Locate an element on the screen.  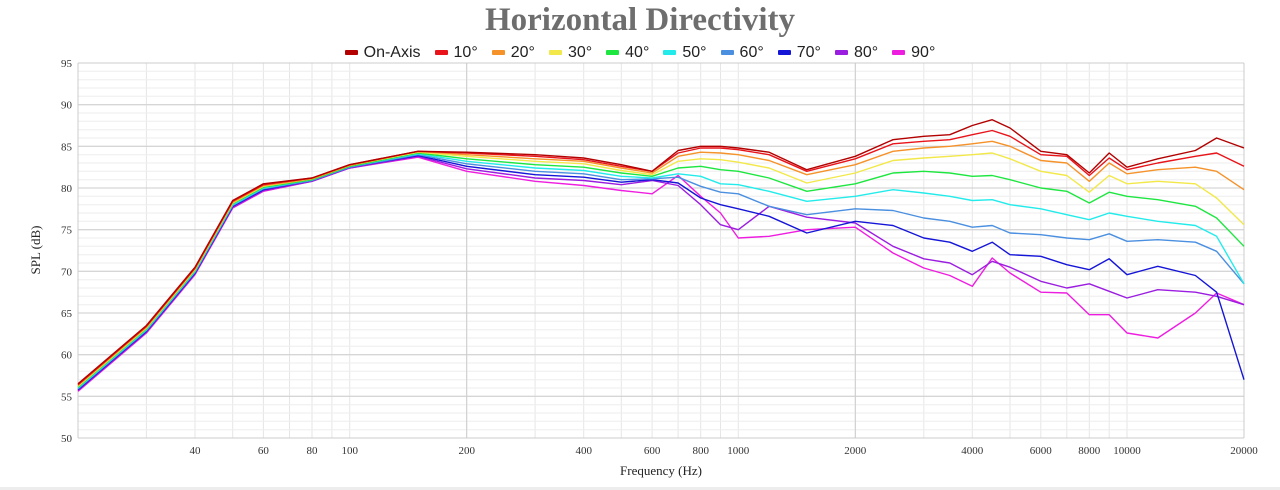
y-tick-label: 95 is located at coordinates (67, 64).